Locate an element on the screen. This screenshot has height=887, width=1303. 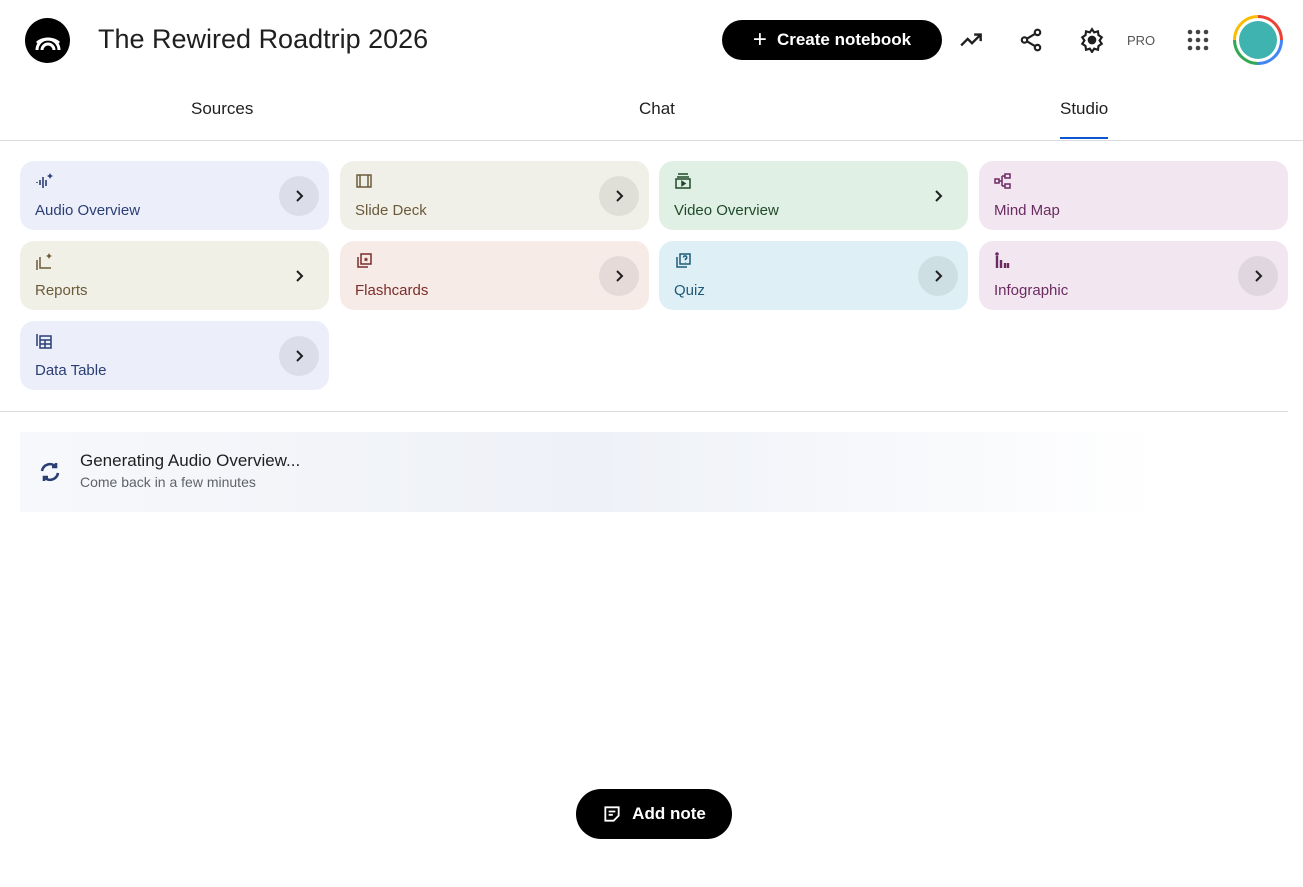
studio-tool-audio-overview: Audio Overview is located at coordinates (174, 195).